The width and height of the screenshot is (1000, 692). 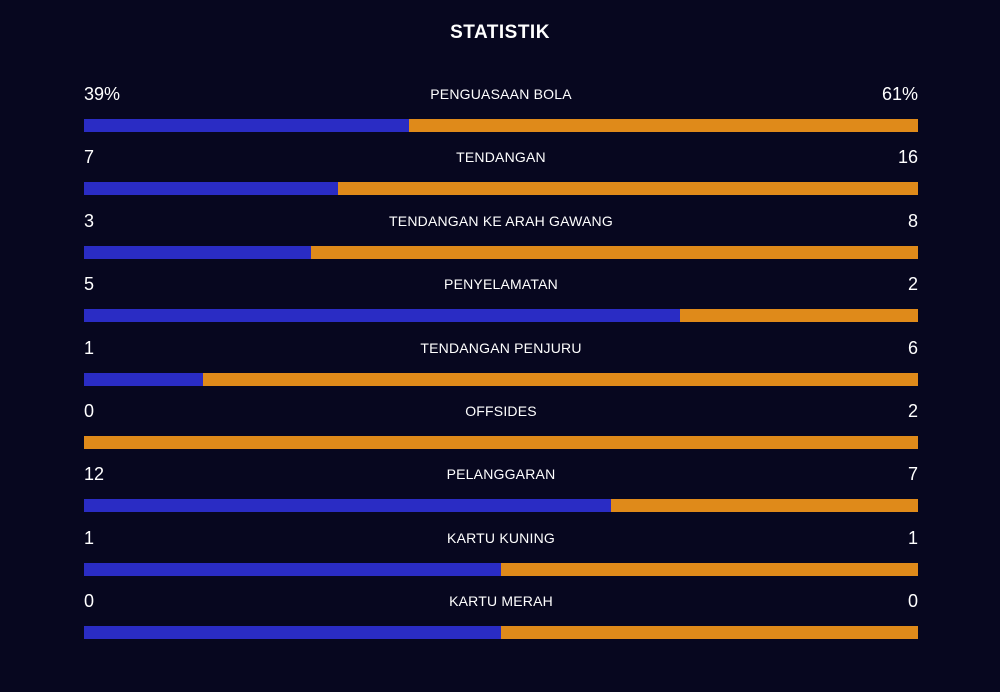 What do you see at coordinates (501, 428) in the screenshot?
I see `stat-row: 0 OFFSIDES 2` at bounding box center [501, 428].